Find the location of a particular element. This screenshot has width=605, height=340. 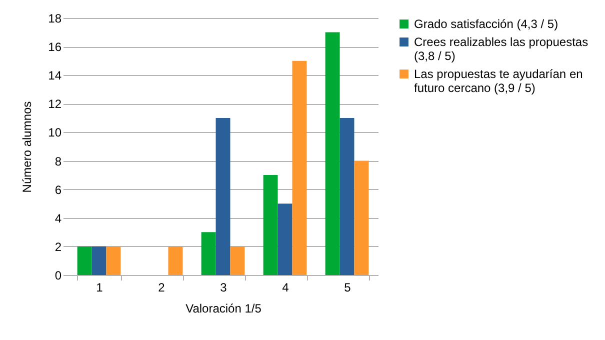

y-tick-label: 12 is located at coordinates (55, 104).